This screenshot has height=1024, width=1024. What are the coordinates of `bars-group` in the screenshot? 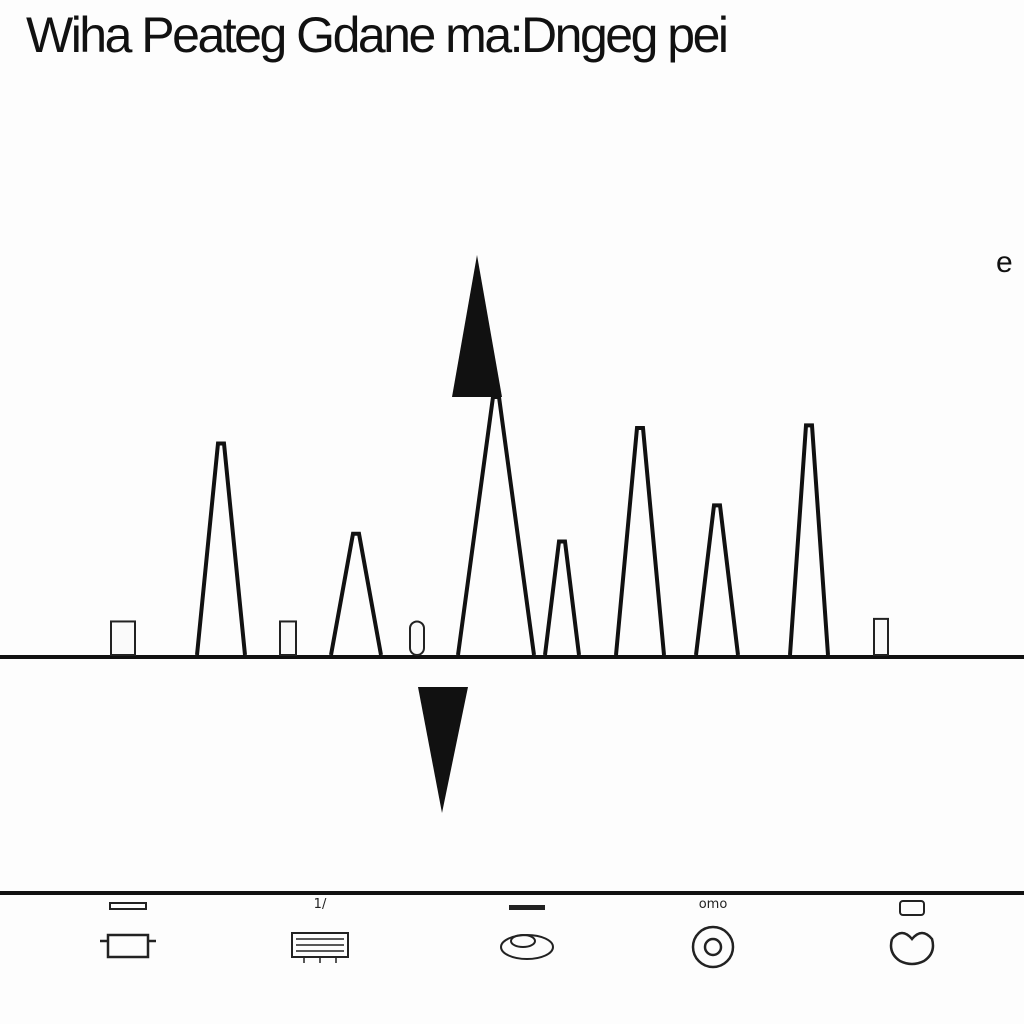 It's located at (499, 637).